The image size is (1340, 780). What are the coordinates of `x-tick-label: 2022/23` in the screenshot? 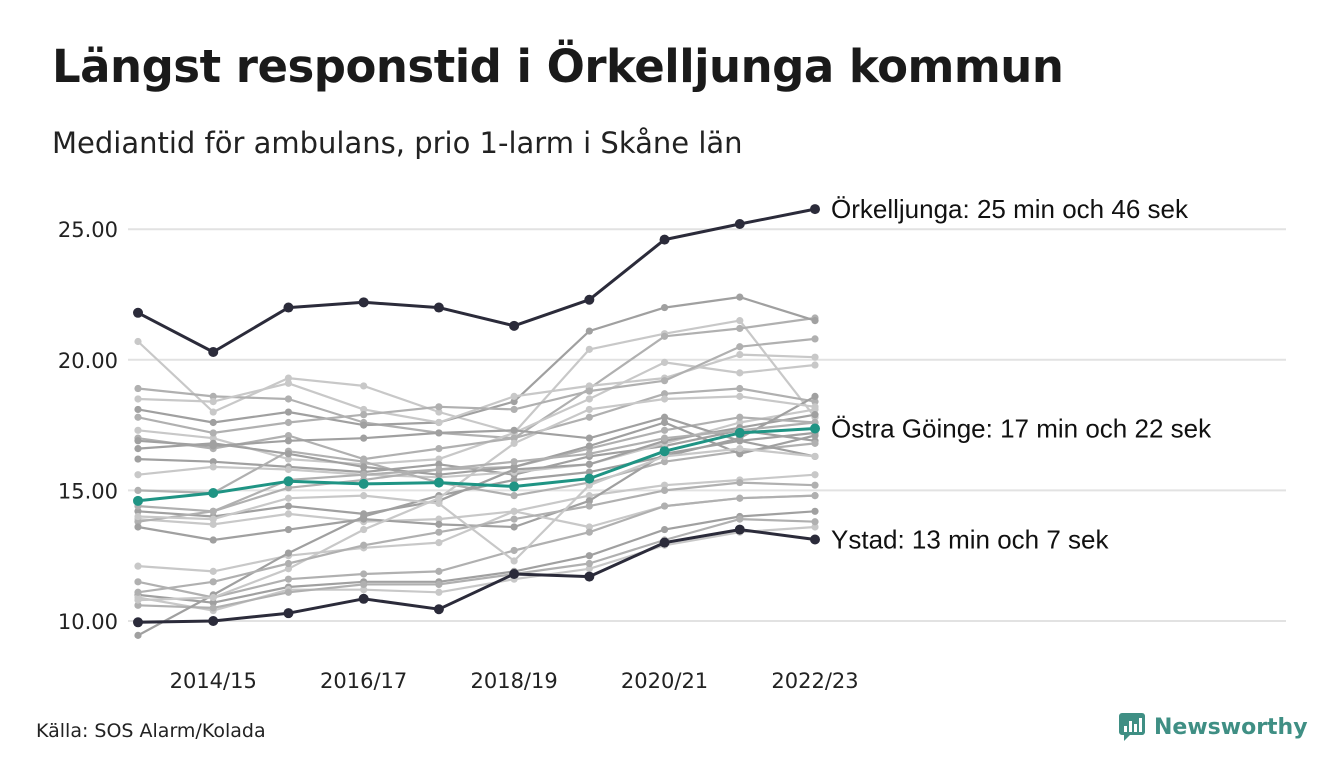 It's located at (814, 681).